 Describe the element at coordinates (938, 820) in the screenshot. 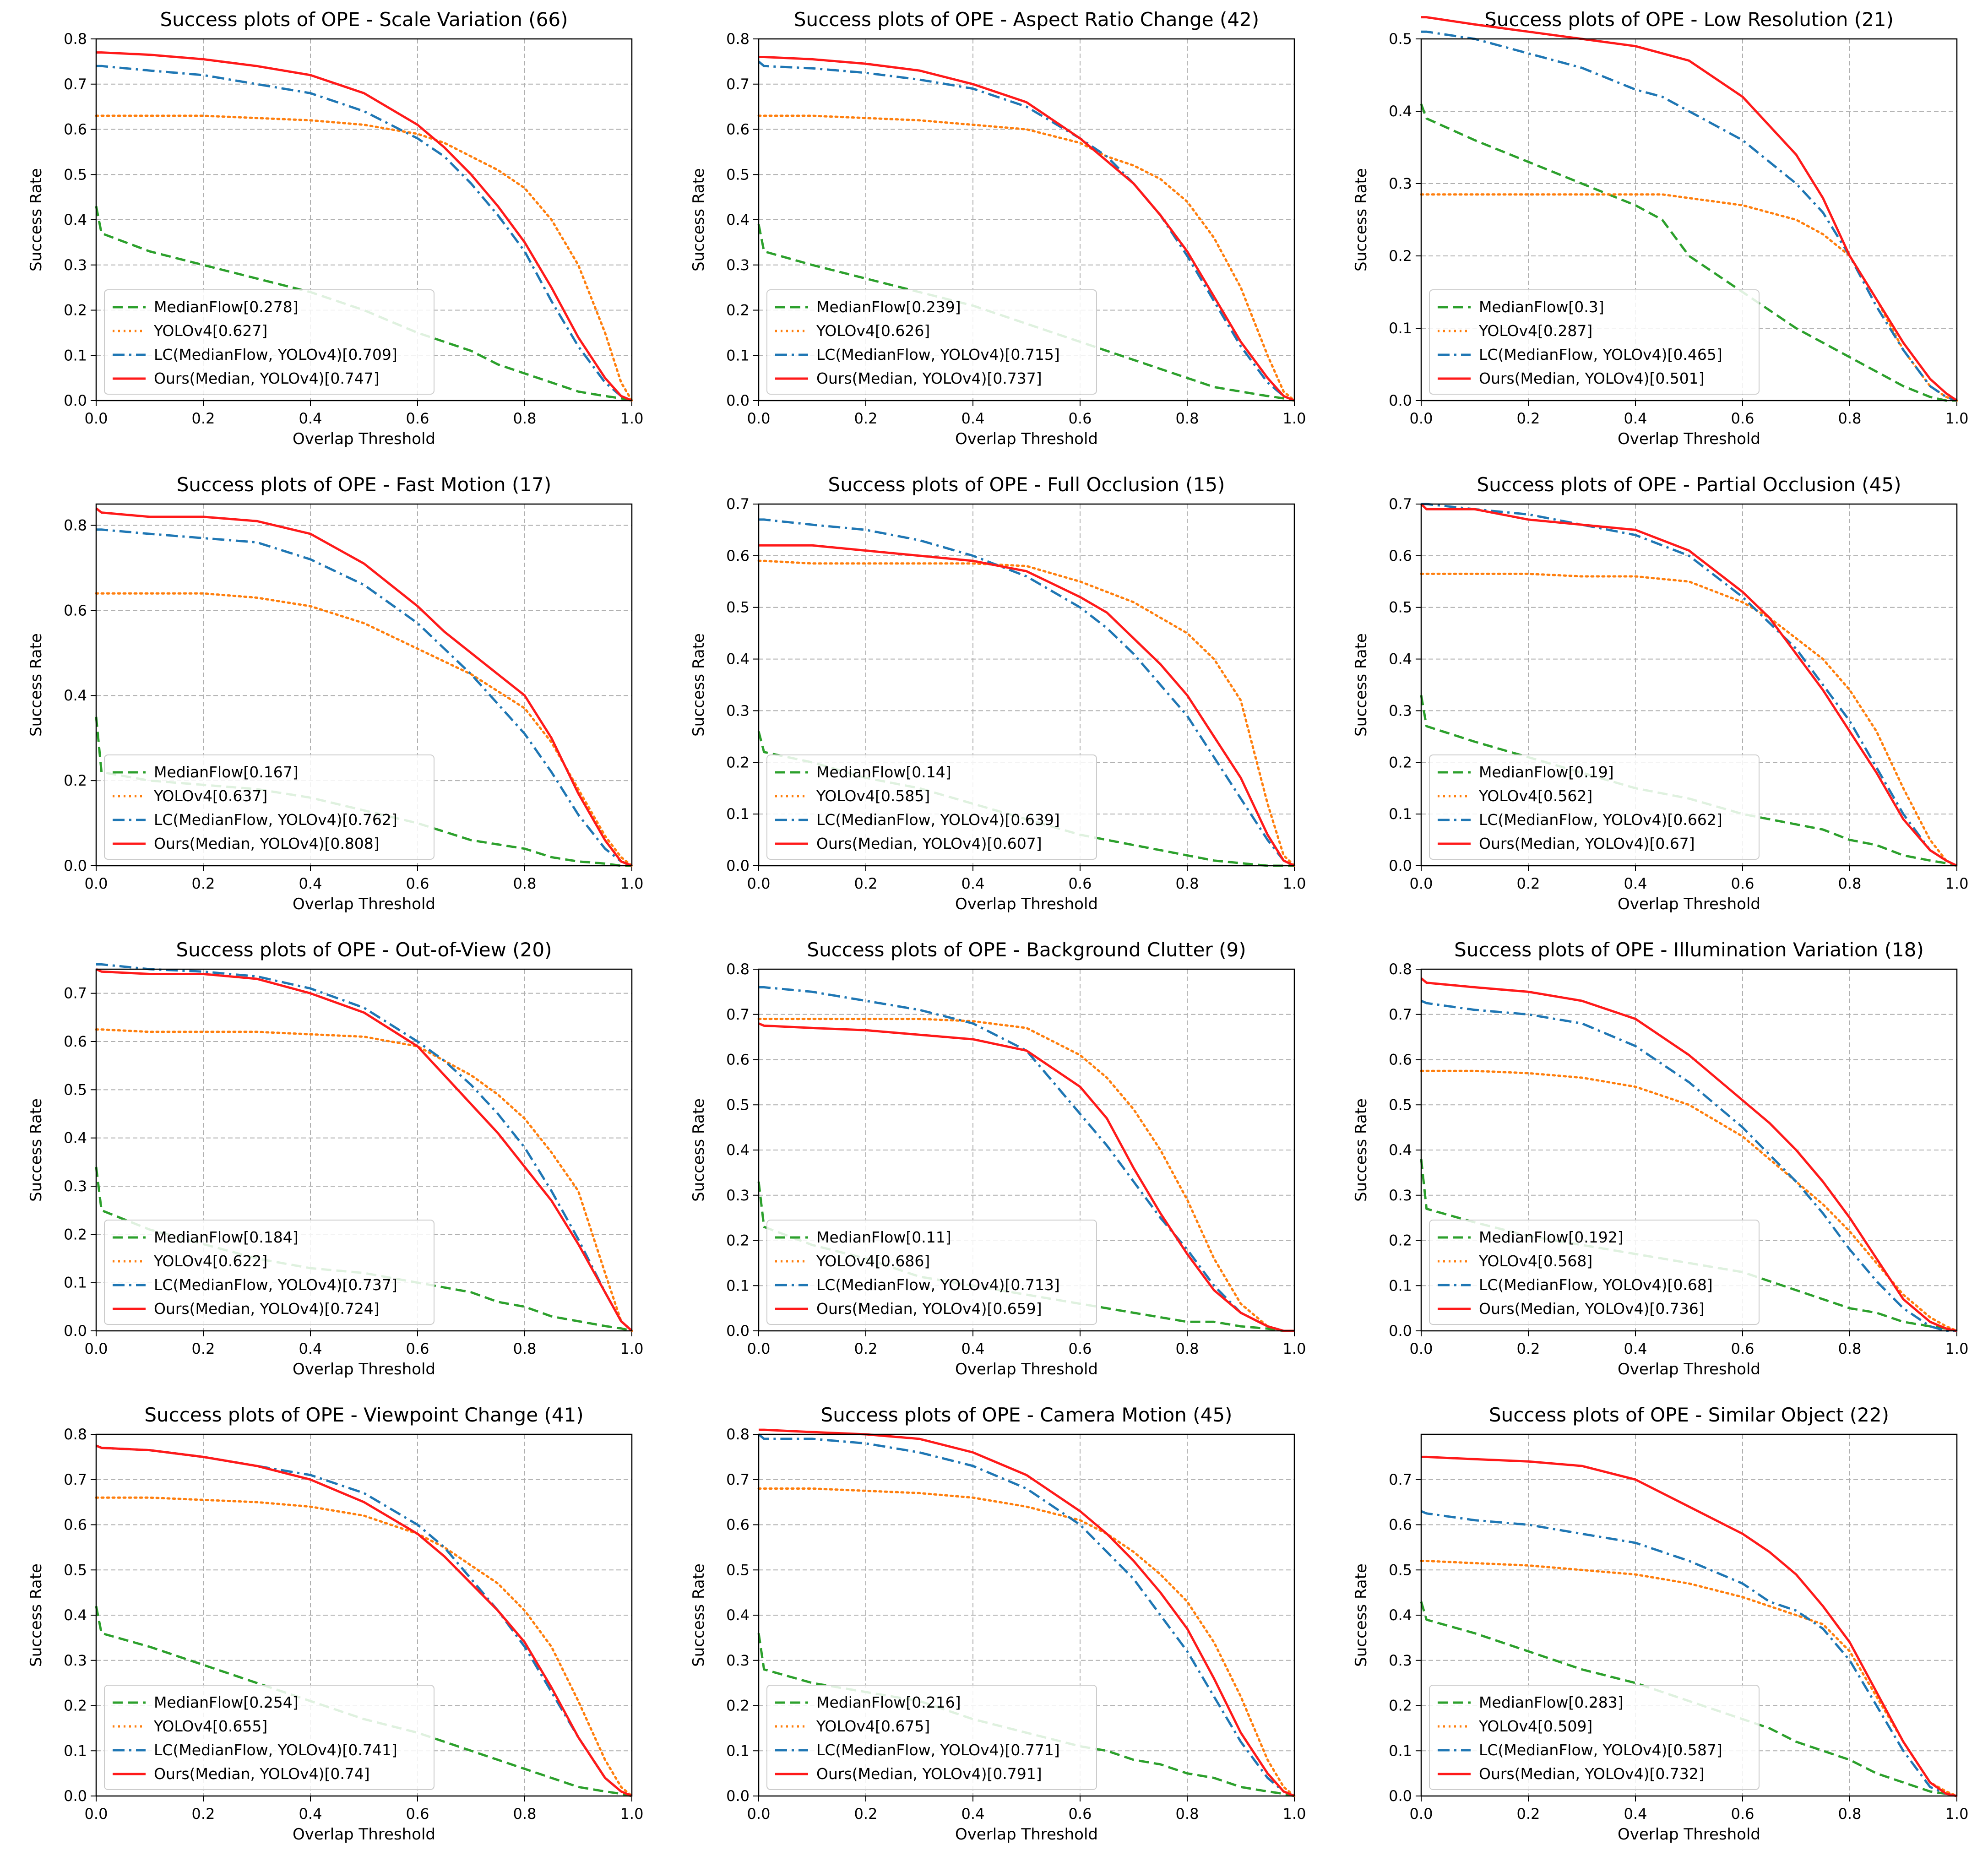

I see `legend-label: LC(MedianFlow, YOLOv4)[0.639]` at that location.